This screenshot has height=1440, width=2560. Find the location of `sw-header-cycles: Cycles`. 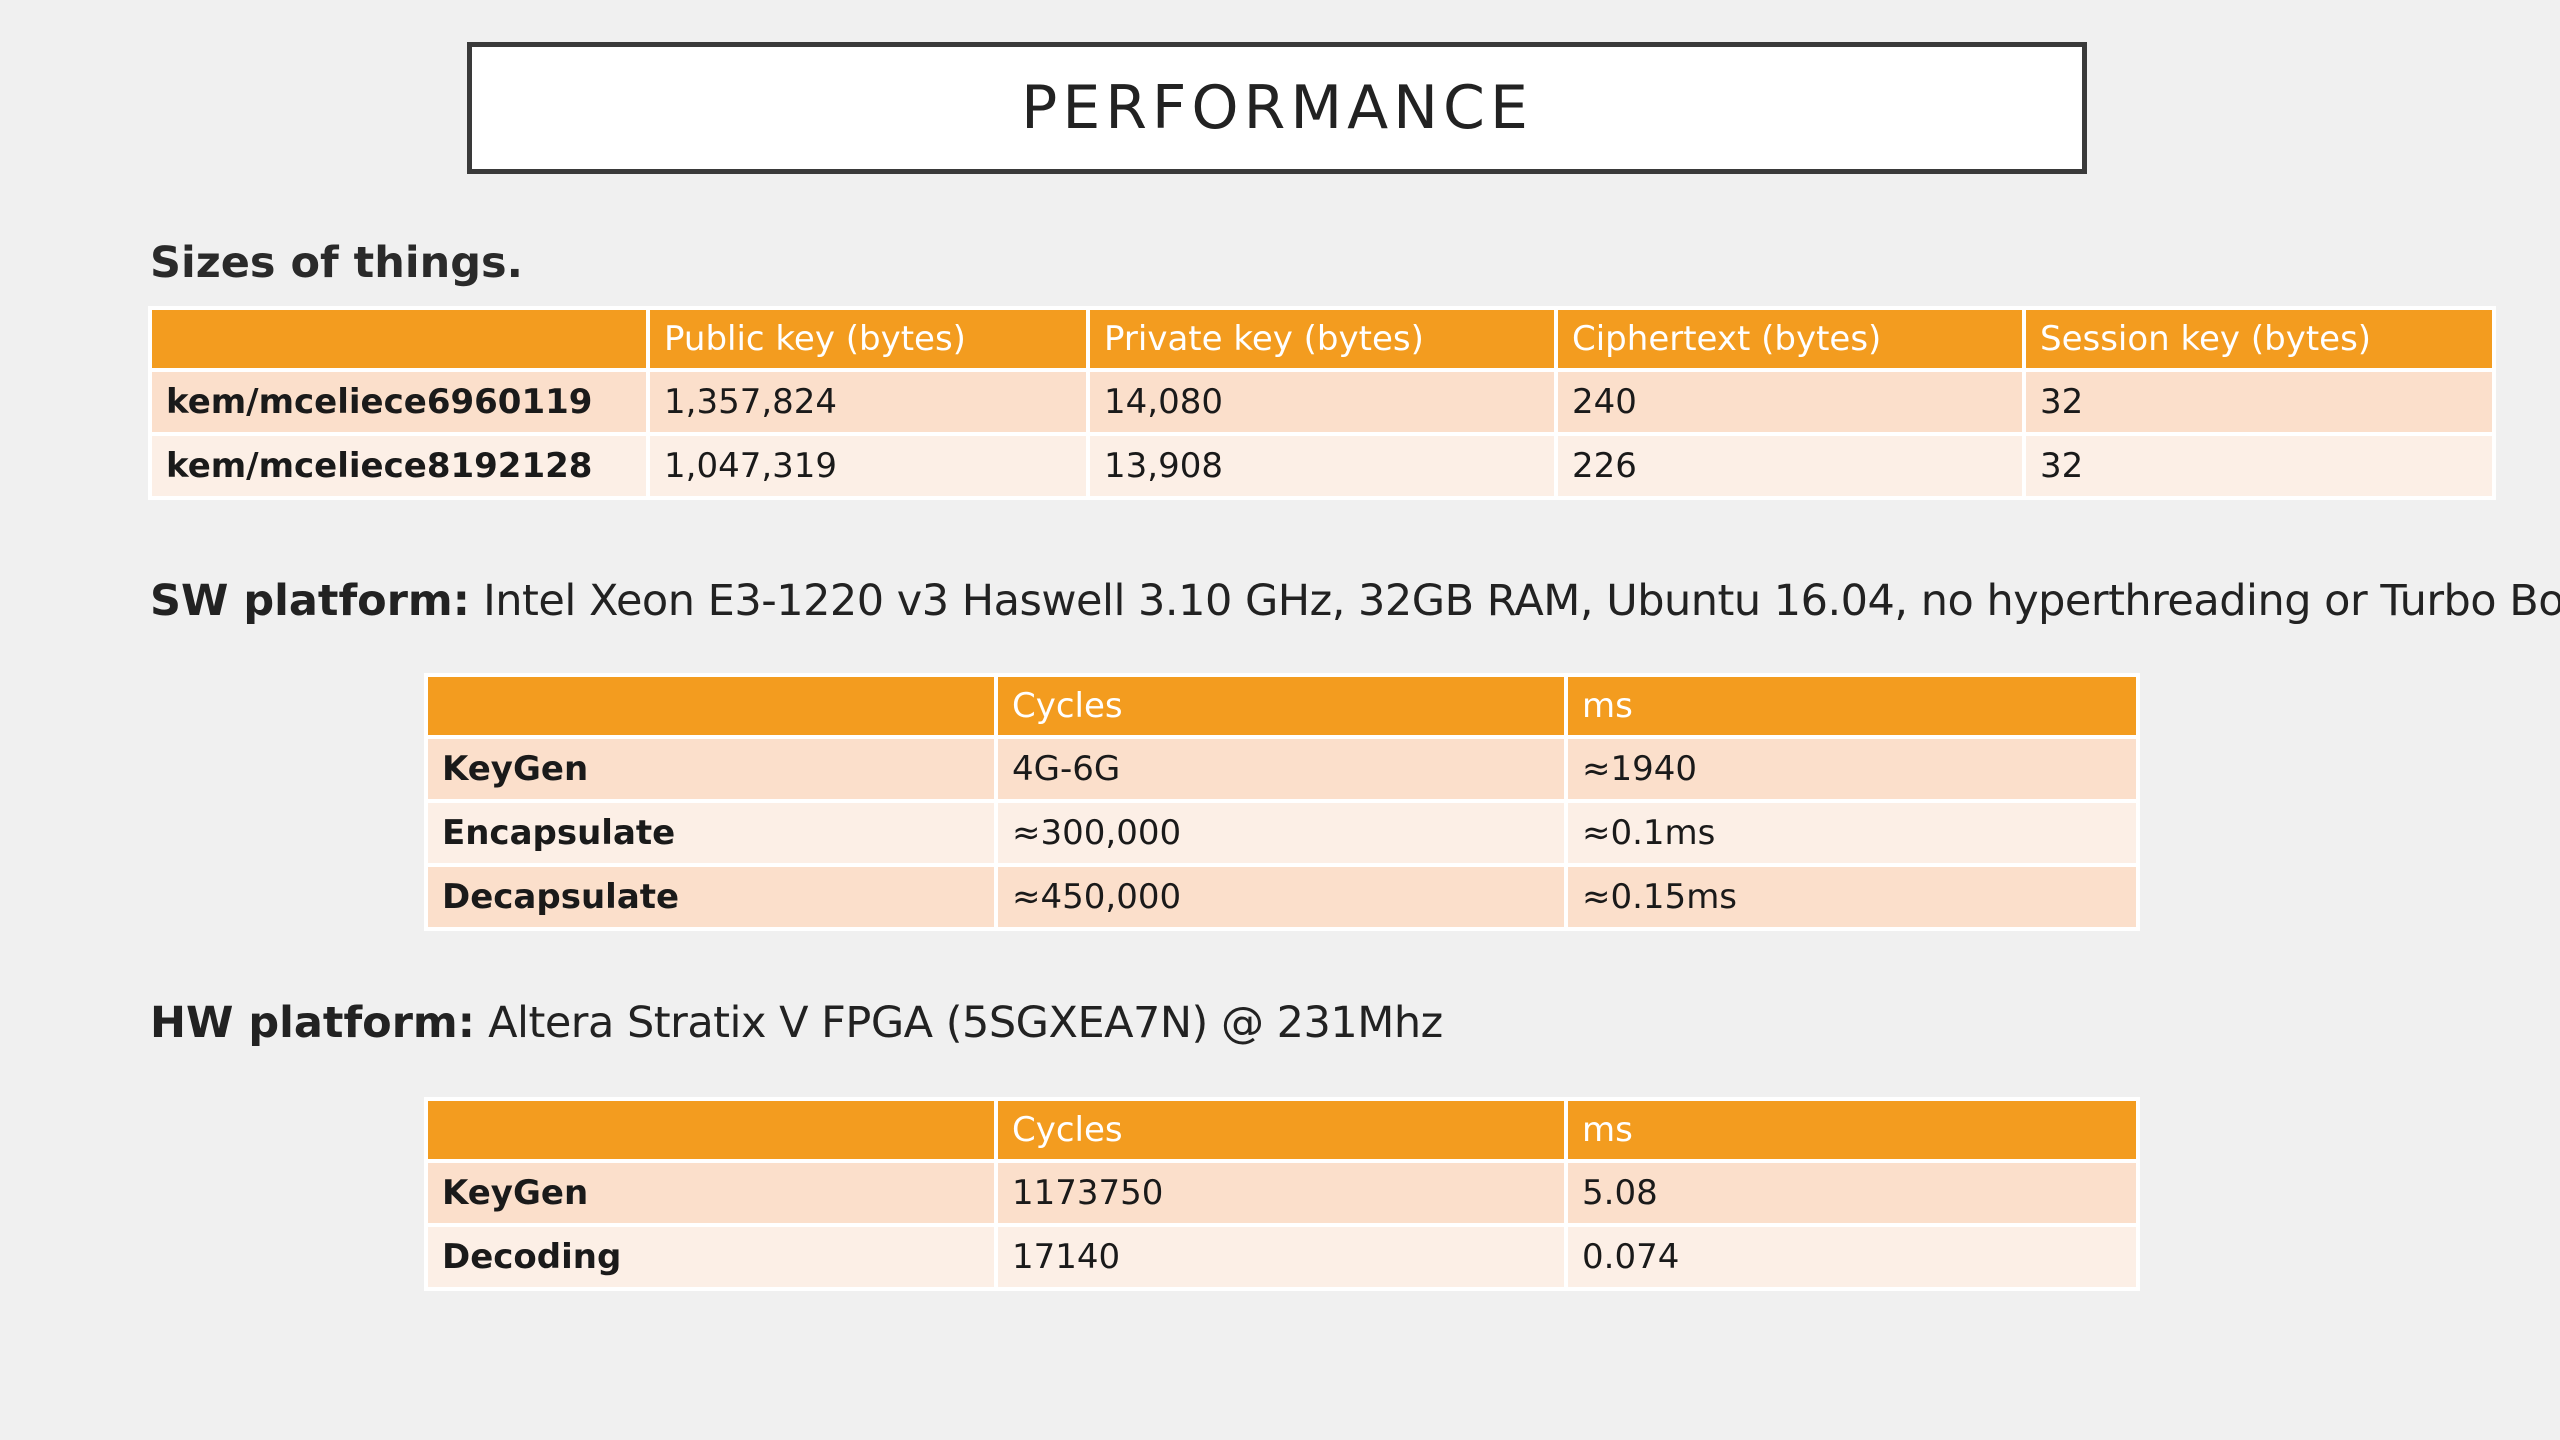

sw-header-cycles: Cycles is located at coordinates (1281, 706).